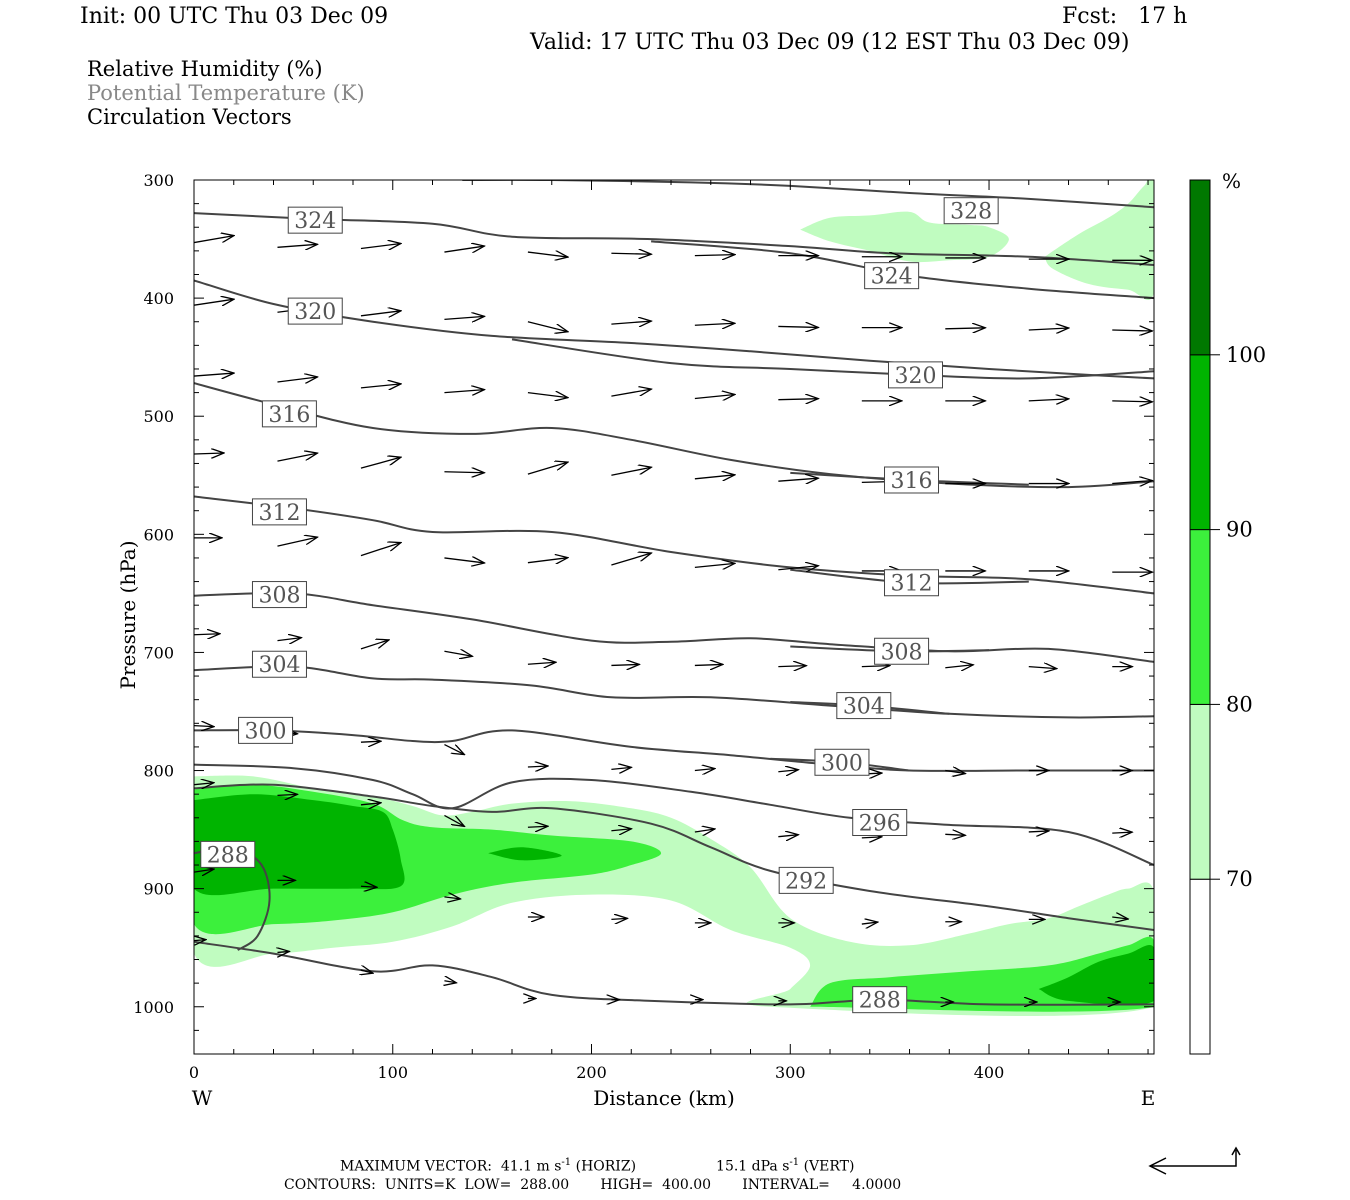  What do you see at coordinates (128, 615) in the screenshot?
I see `y-axis-title: Pressure (hPa)` at bounding box center [128, 615].